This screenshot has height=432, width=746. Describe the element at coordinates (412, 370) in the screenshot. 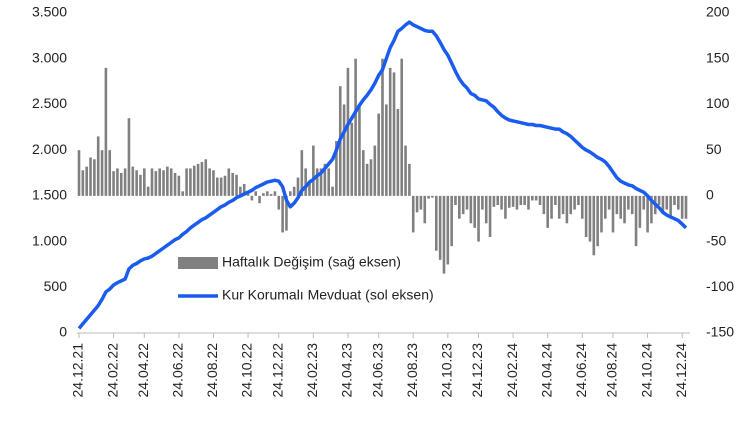

I see `x-tick-label: 24.08.23` at that location.